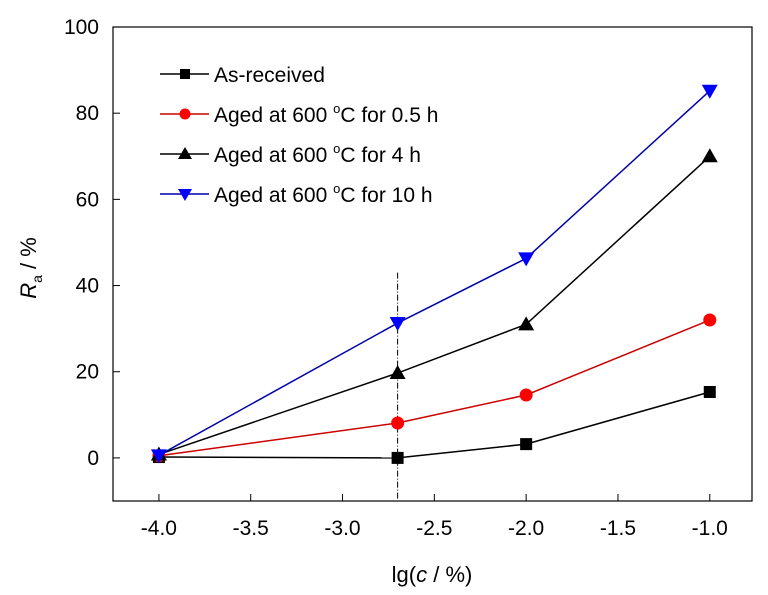 This screenshot has height=595, width=768. I want to click on x-axis-title-suffix: / %), so click(449, 574).